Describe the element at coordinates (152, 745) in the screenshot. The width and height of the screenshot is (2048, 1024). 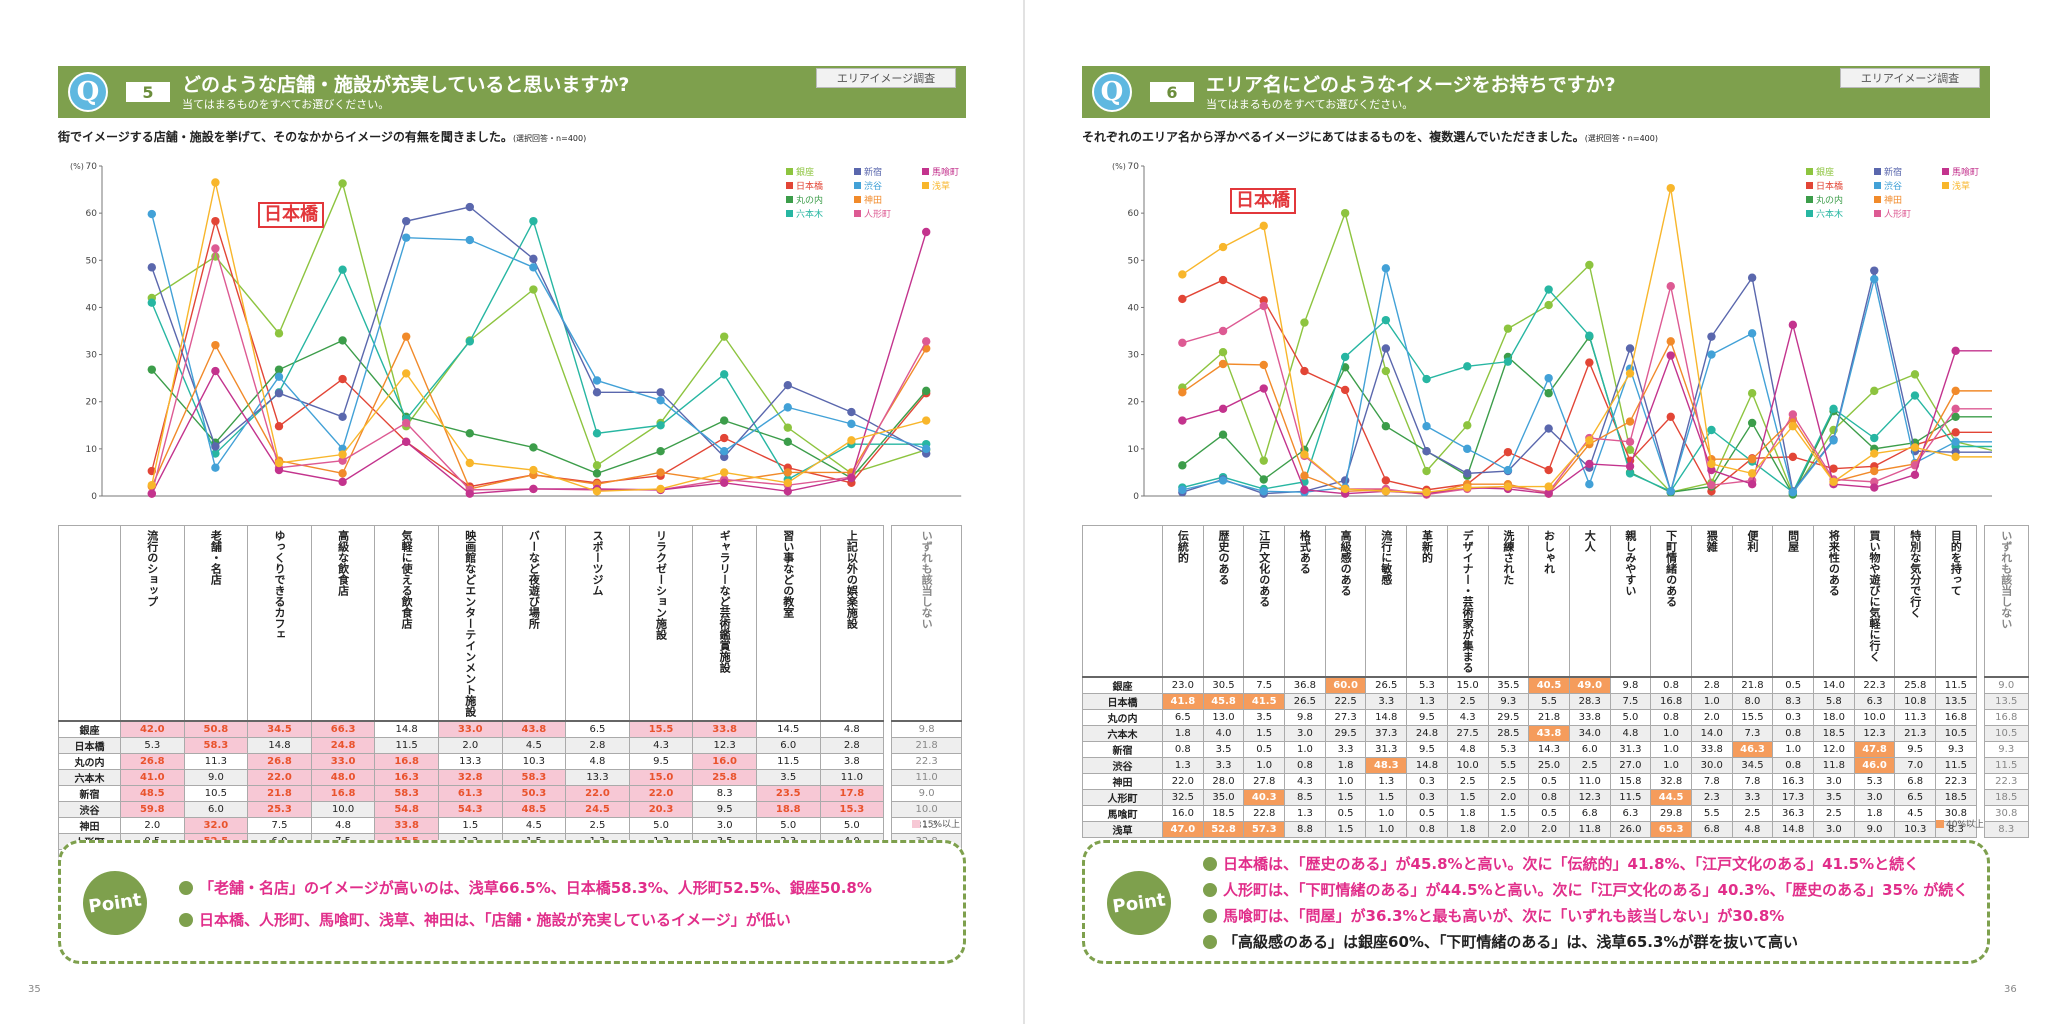
I see `table-cell: 5.3` at that location.